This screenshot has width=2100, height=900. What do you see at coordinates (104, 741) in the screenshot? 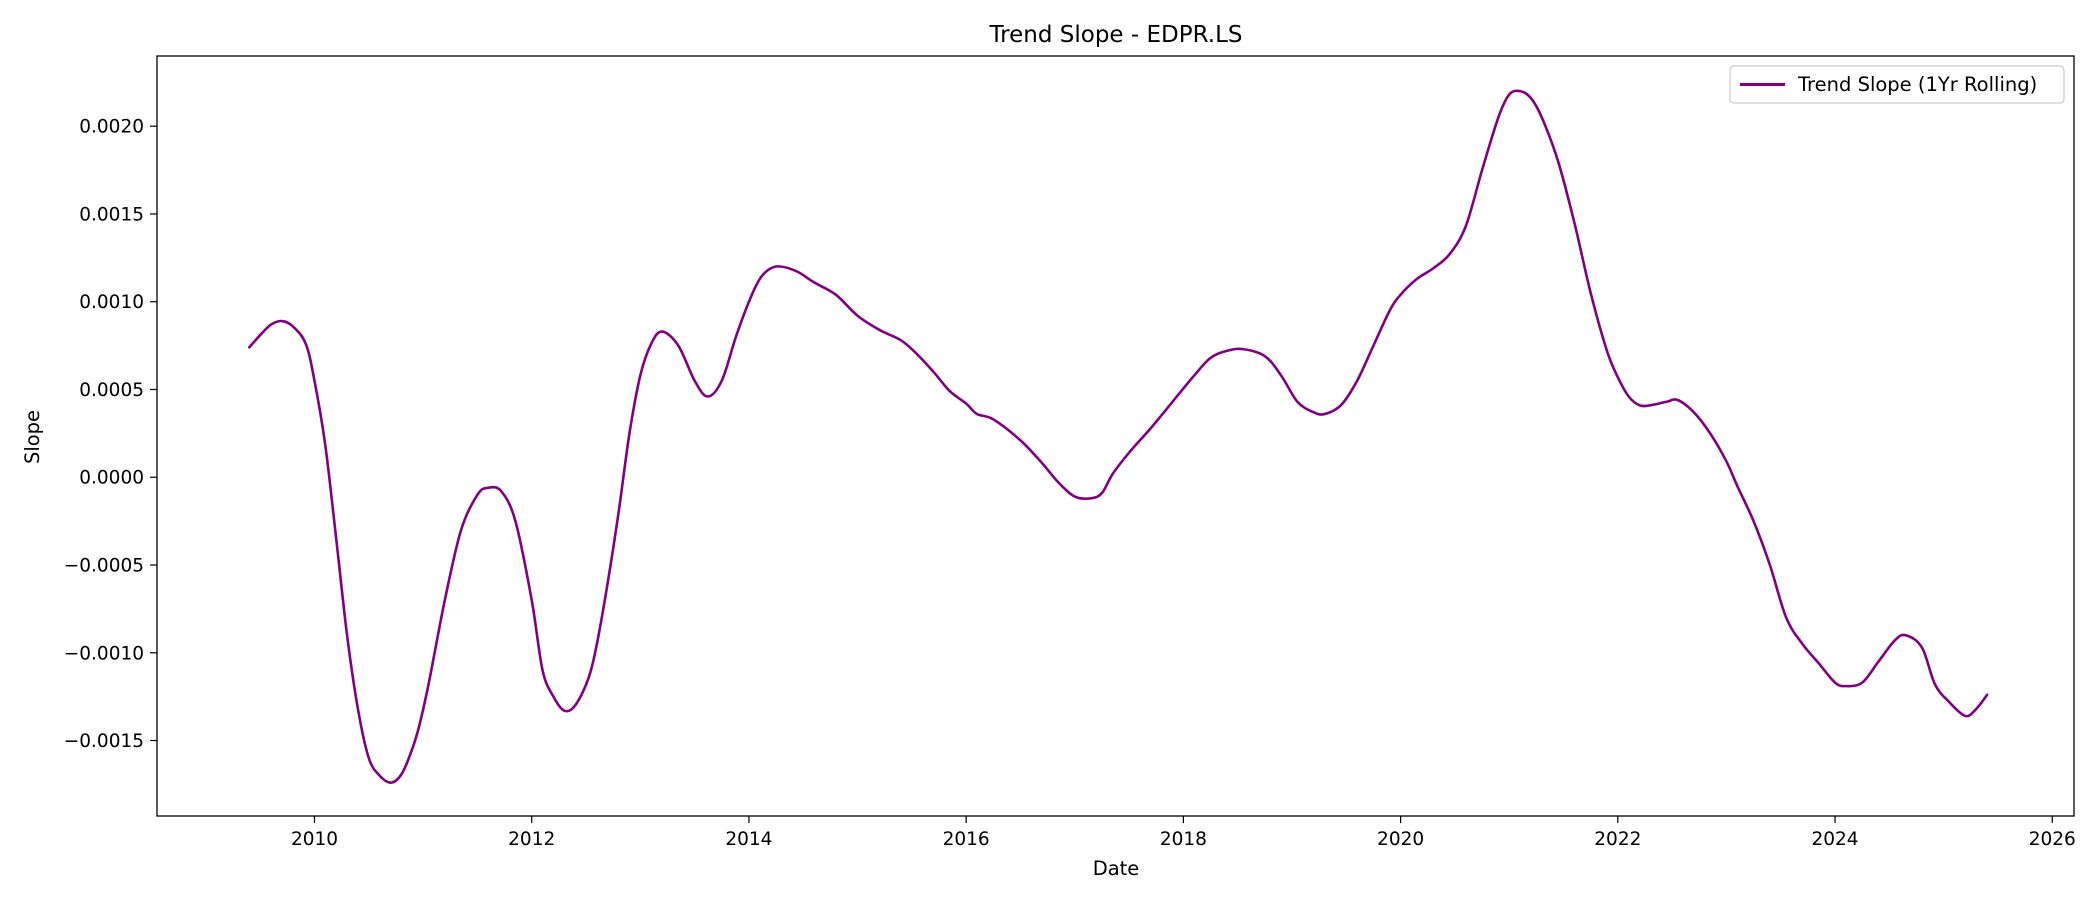
I see `y-tick-label: −0.0015` at bounding box center [104, 741].